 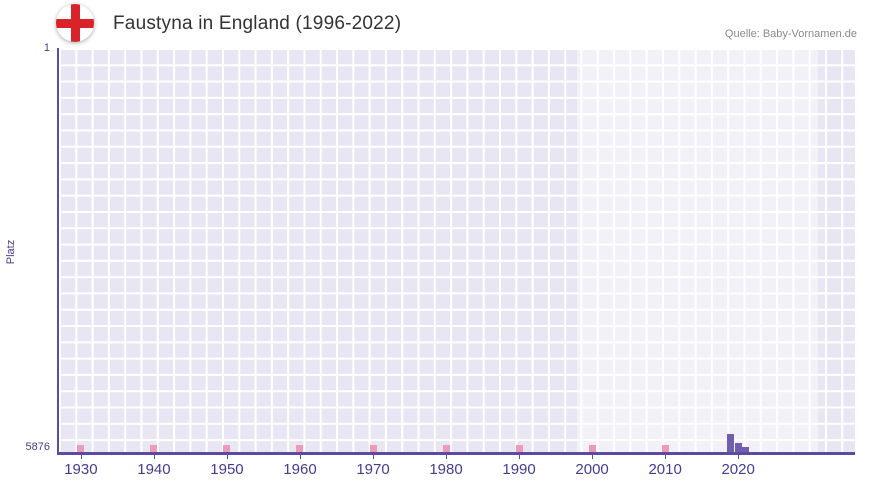 I want to click on chart-title: Faustyna in England (1996-2022), so click(x=257, y=23).